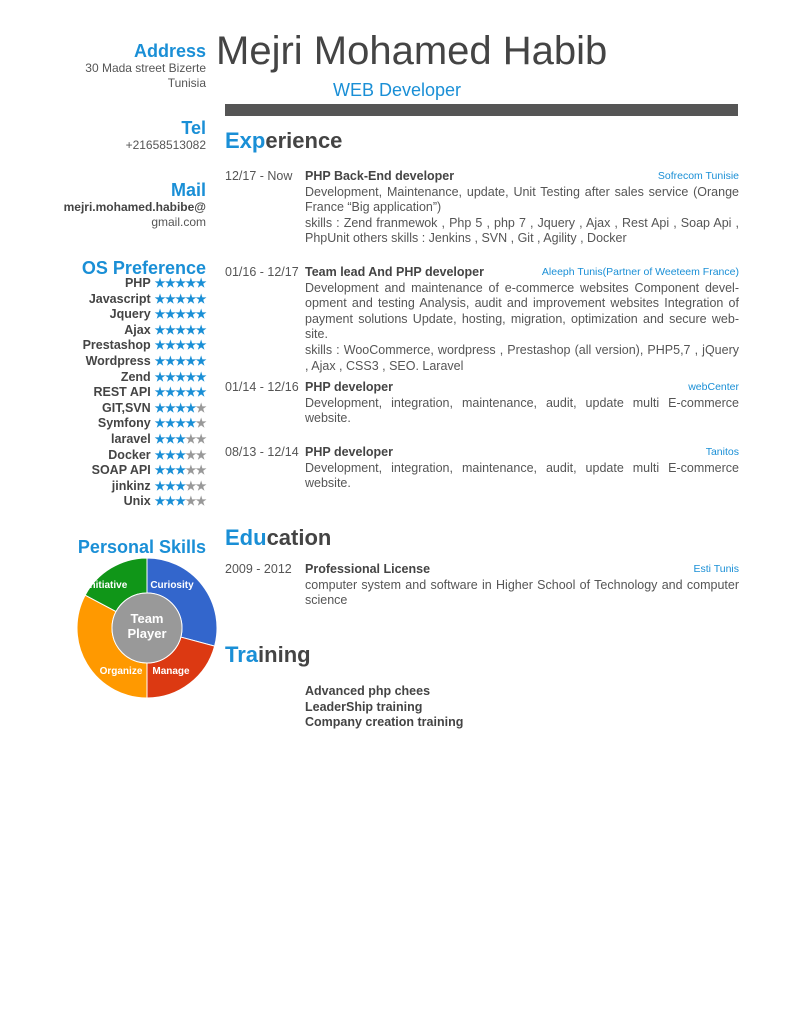  I want to click on education-heading: Education, so click(278, 537).